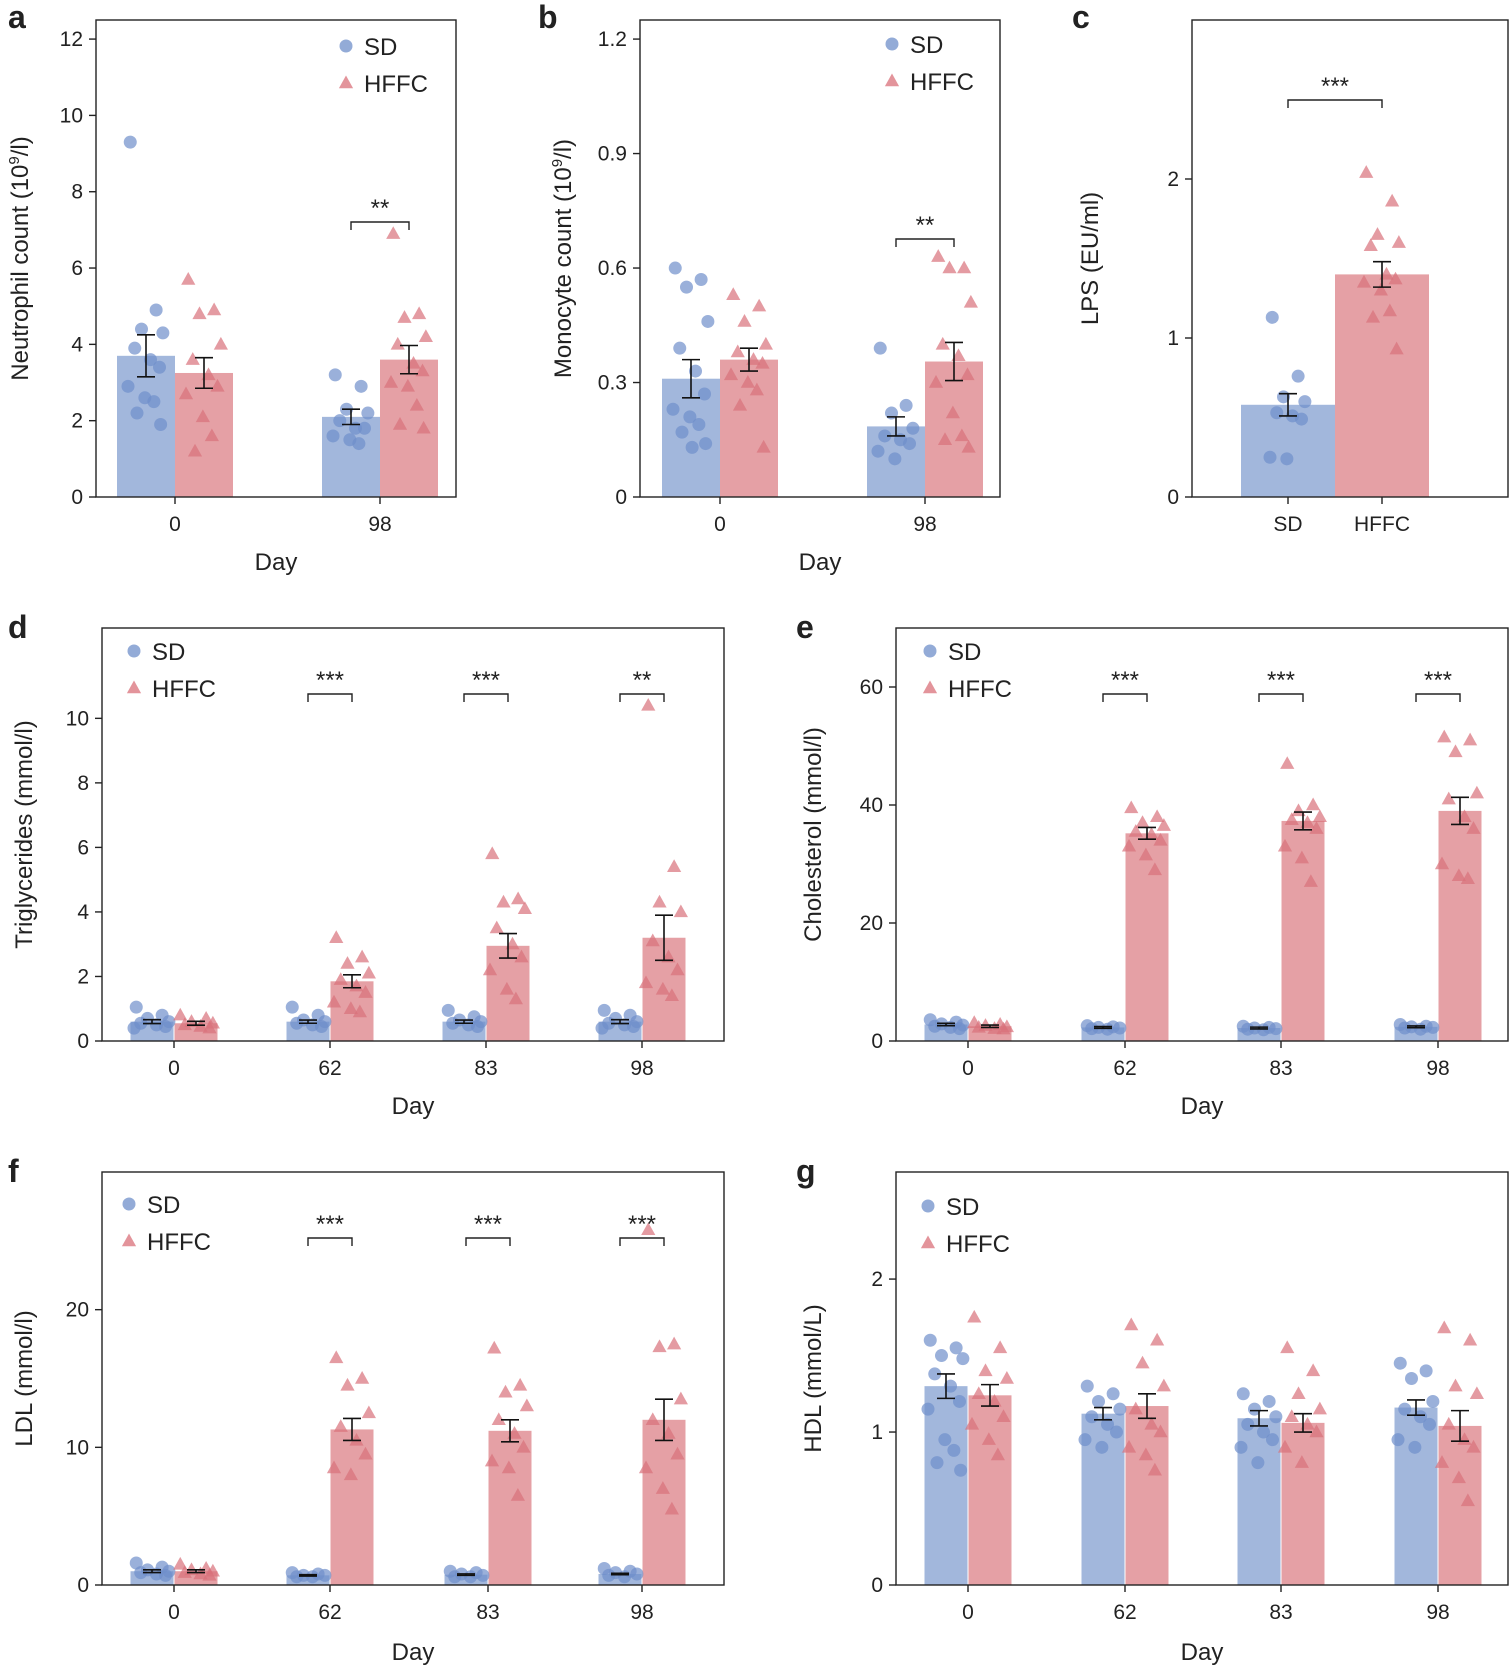 This screenshot has height=1668, width=1512. What do you see at coordinates (1395, 278) in the screenshot?
I see `point-hffc-HFFC` at bounding box center [1395, 278].